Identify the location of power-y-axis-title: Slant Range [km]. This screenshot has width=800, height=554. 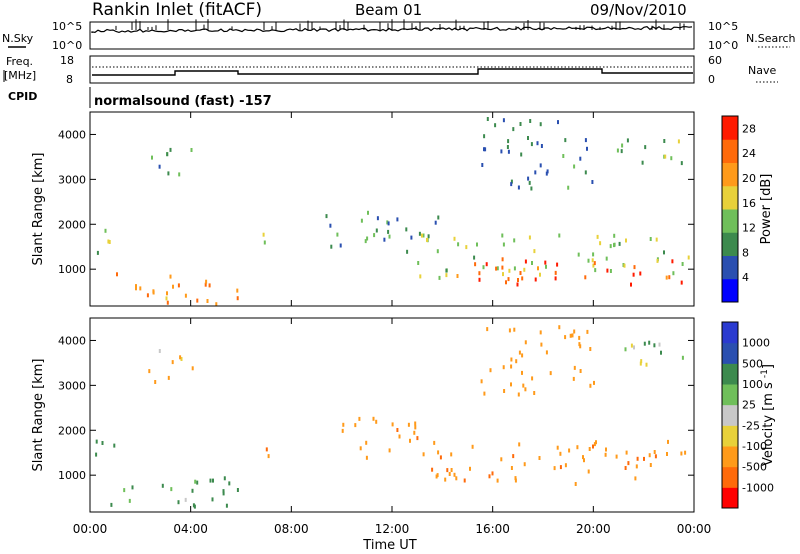
(38, 209).